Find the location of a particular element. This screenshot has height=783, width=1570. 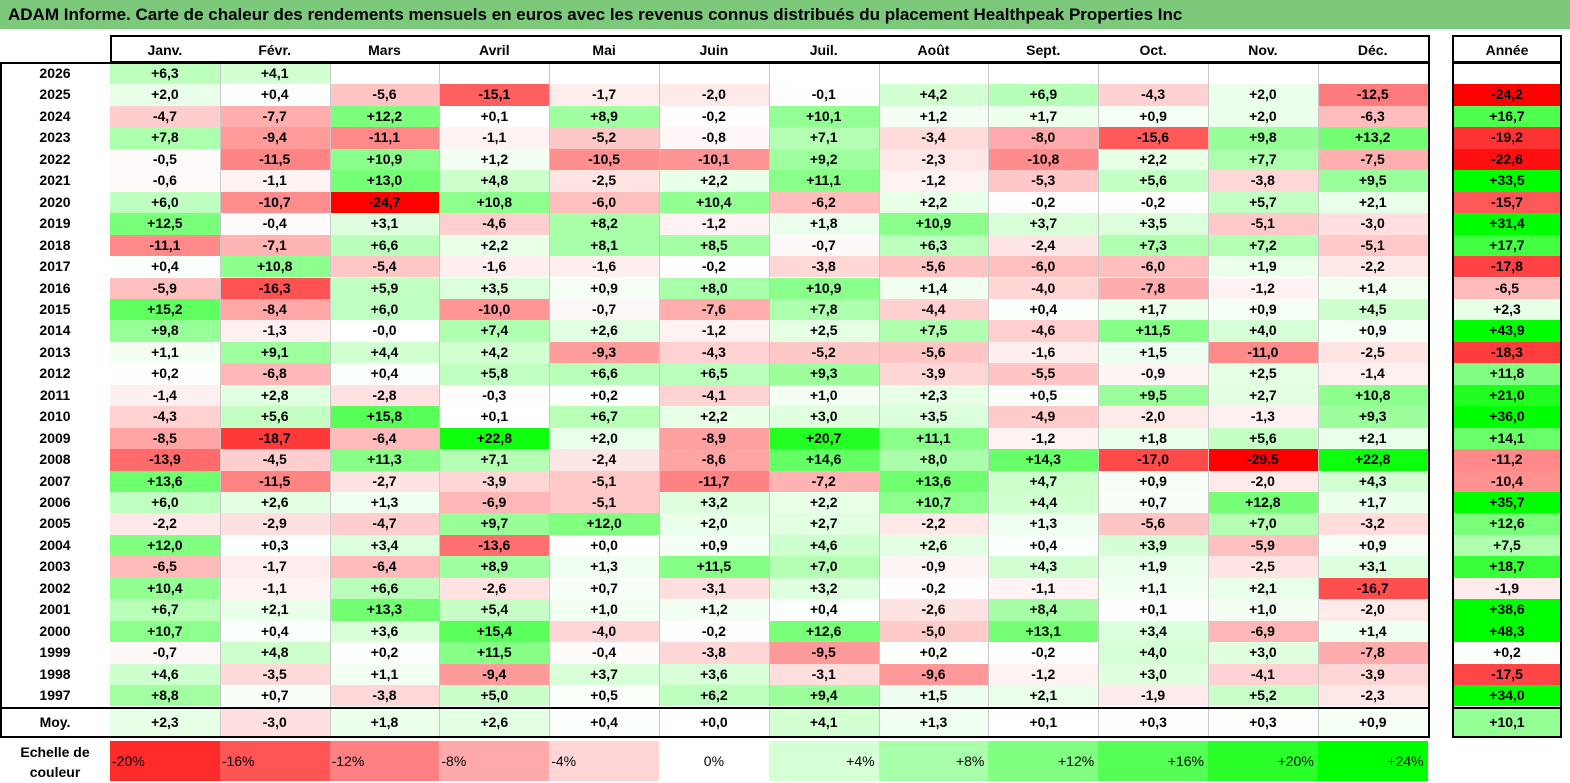

row-label: 2025 is located at coordinates (55, 94).